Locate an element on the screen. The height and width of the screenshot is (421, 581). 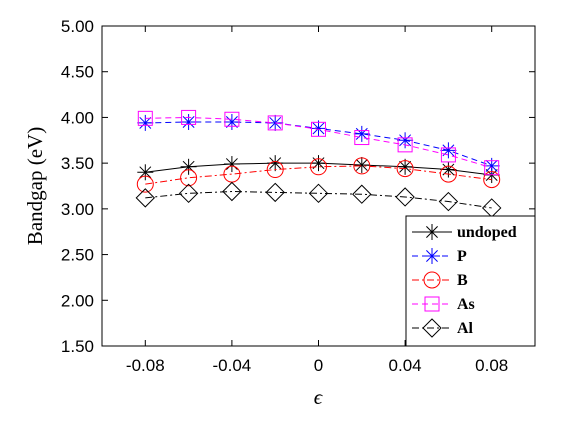
series-b is located at coordinates (318, 175).